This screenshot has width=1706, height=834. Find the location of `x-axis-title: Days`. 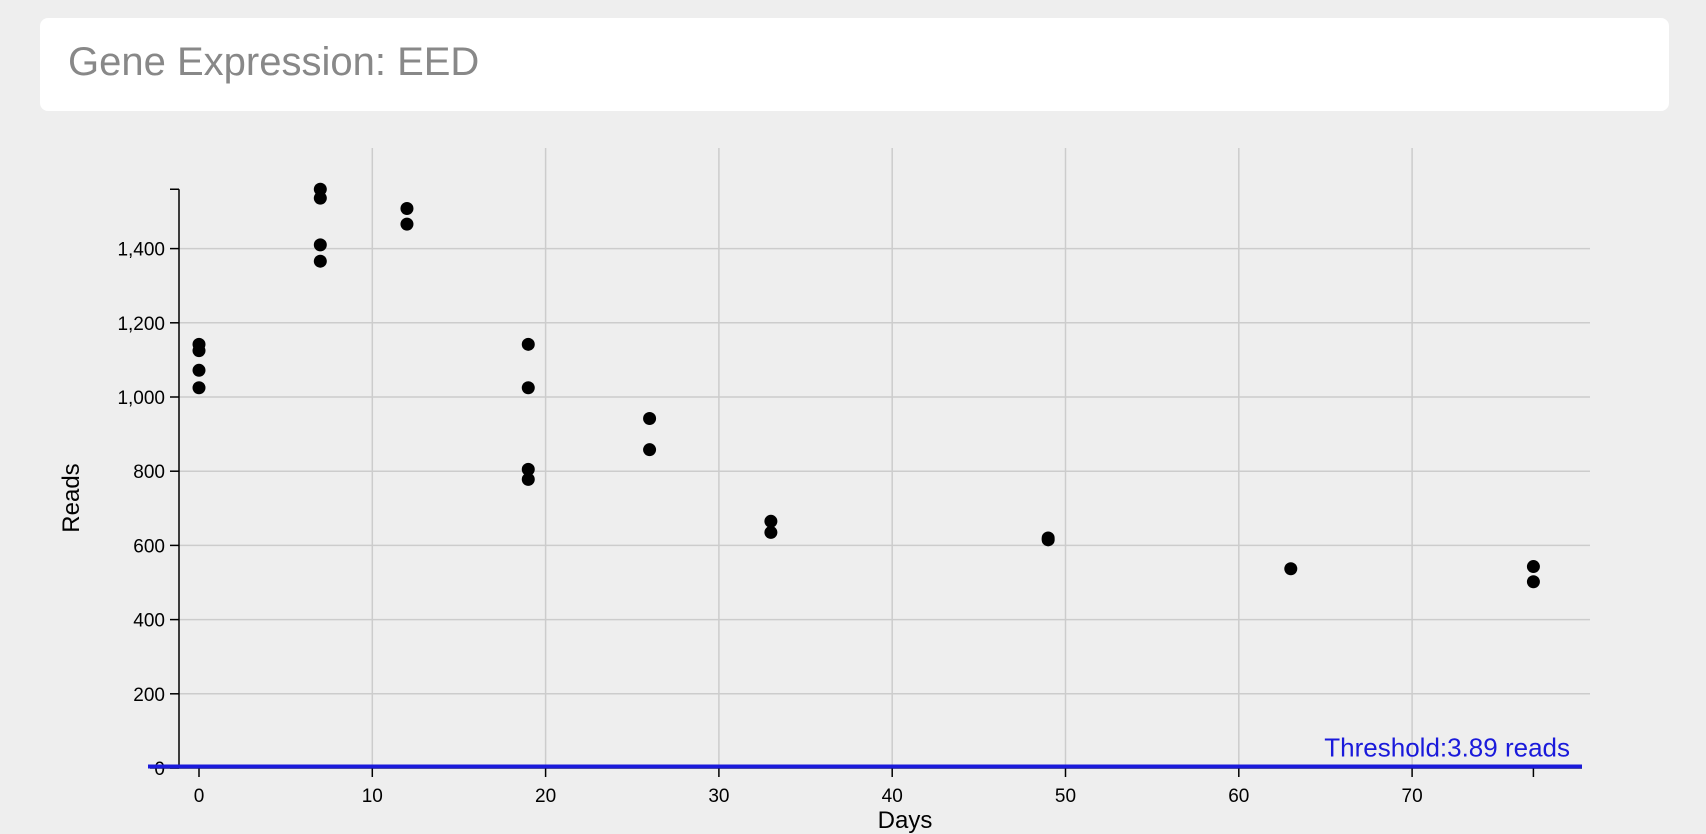

x-axis-title: Days is located at coordinates (905, 820).